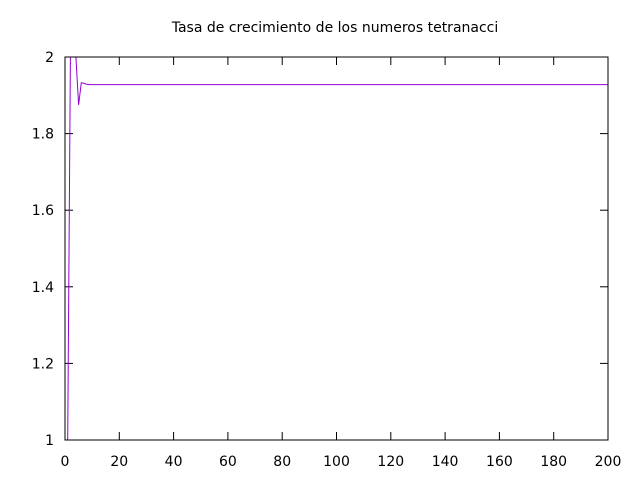 This screenshot has height=480, width=640. I want to click on x-tick-label: 200, so click(608, 462).